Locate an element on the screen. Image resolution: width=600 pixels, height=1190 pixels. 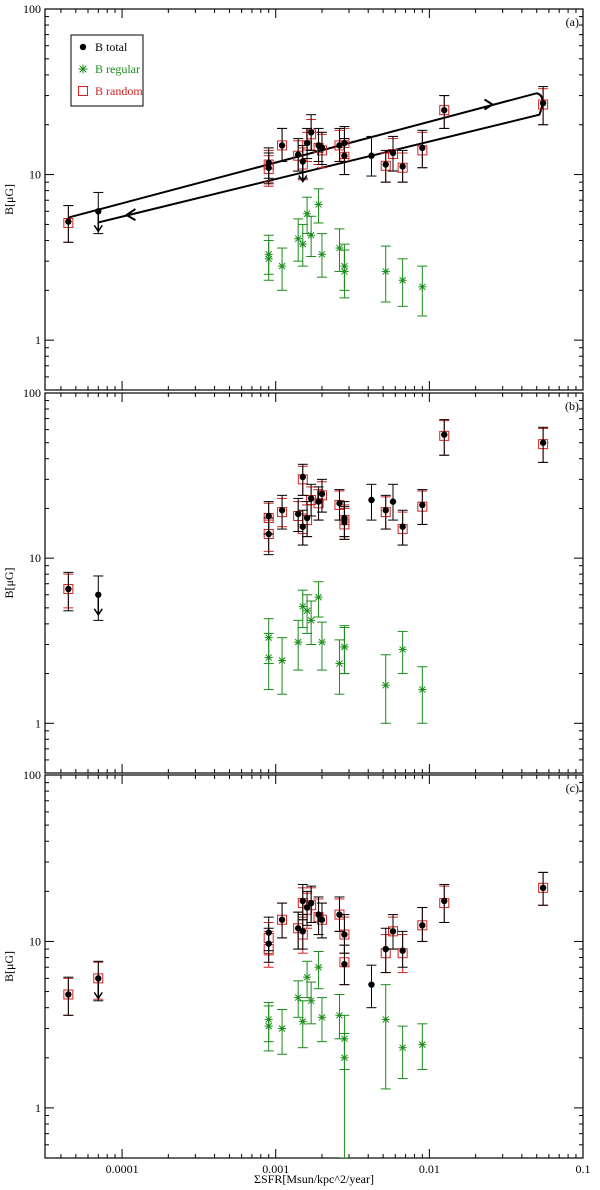
x-tick-label: 0.01 is located at coordinates (429, 1169).